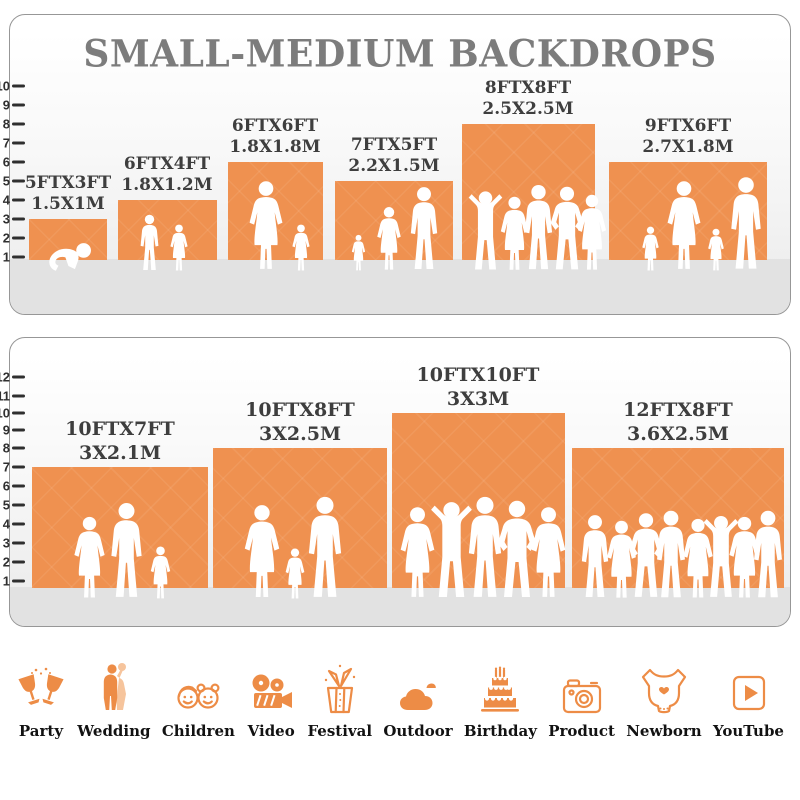  What do you see at coordinates (114, 686) in the screenshot?
I see `wedding-icon` at bounding box center [114, 686].